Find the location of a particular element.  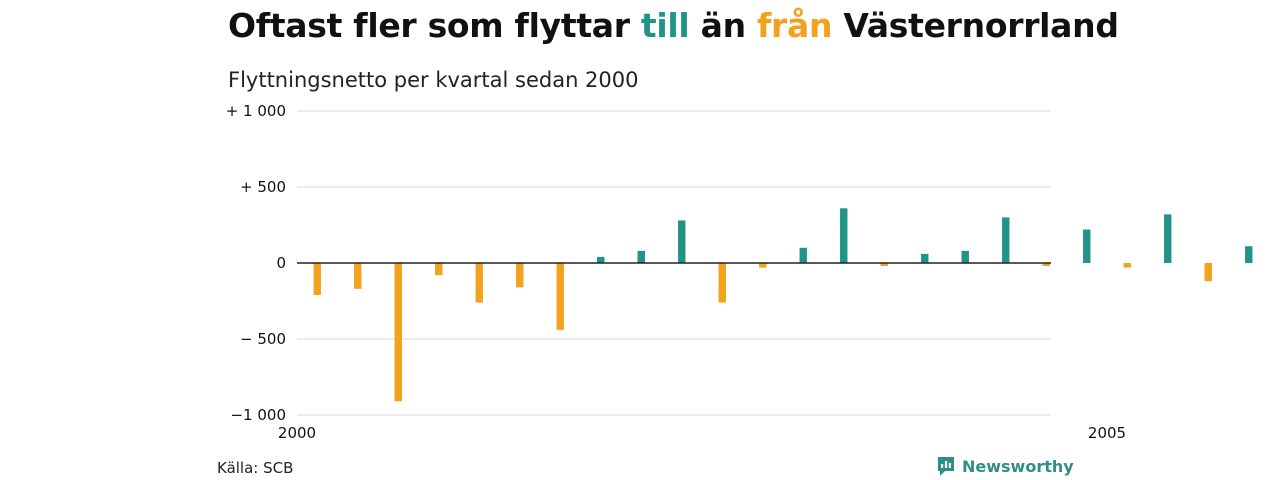

y-tick-label: 0 is located at coordinates (281, 263).